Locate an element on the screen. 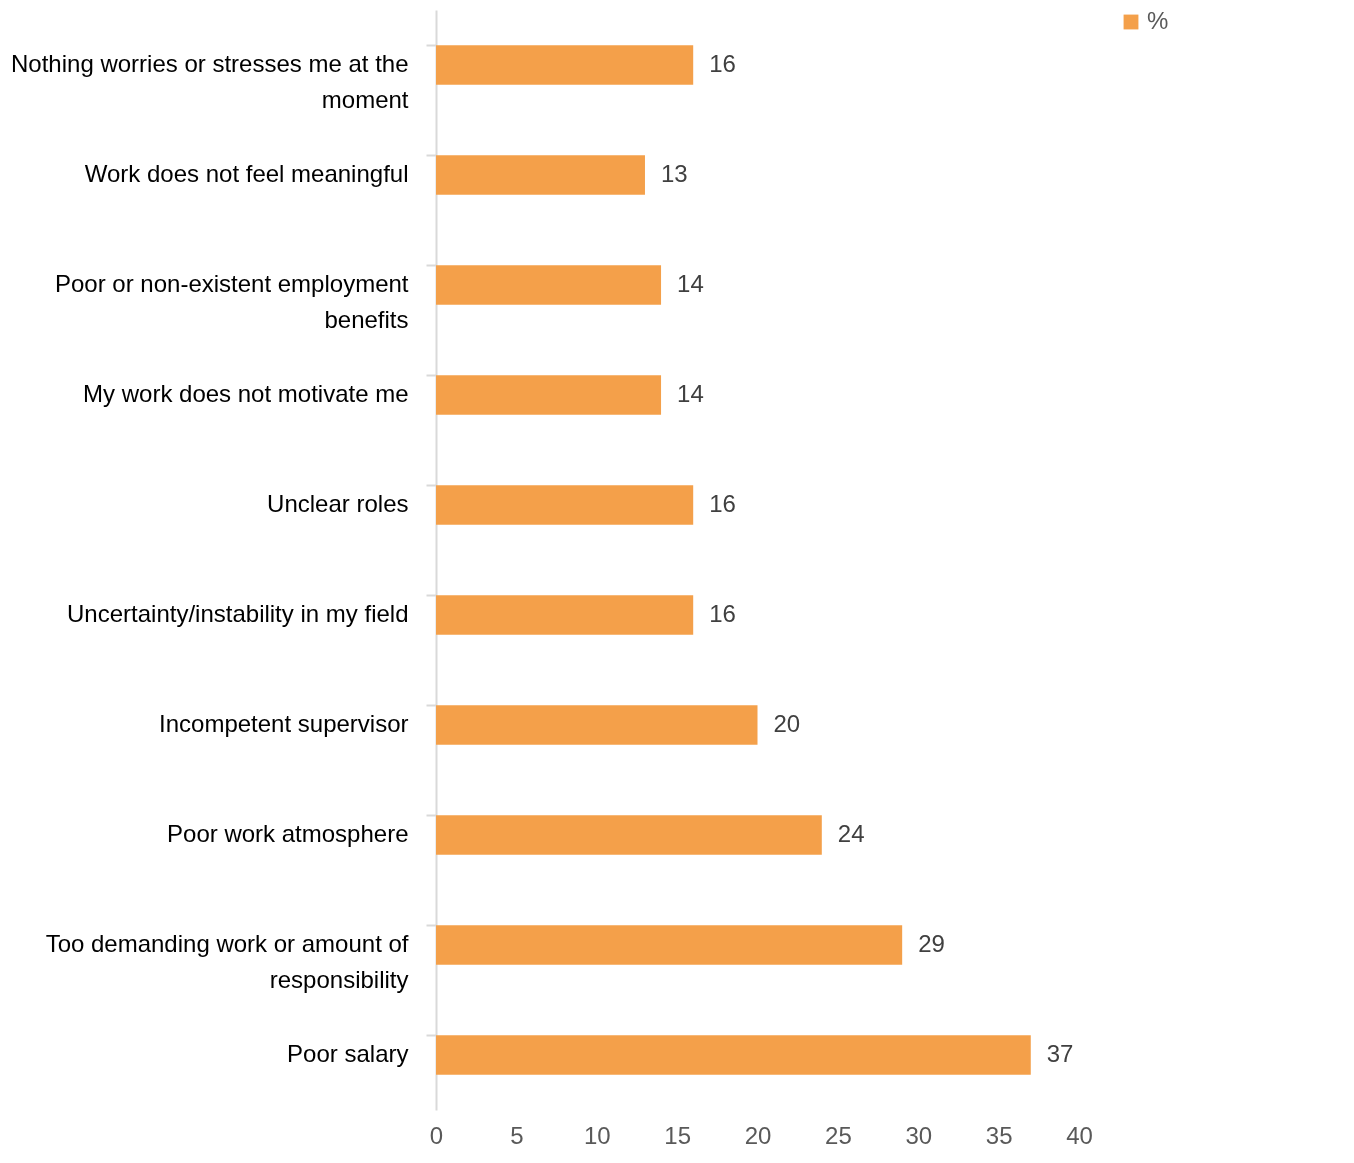 This screenshot has width=1354, height=1163. y-tick-label: Poor salary is located at coordinates (348, 1053).